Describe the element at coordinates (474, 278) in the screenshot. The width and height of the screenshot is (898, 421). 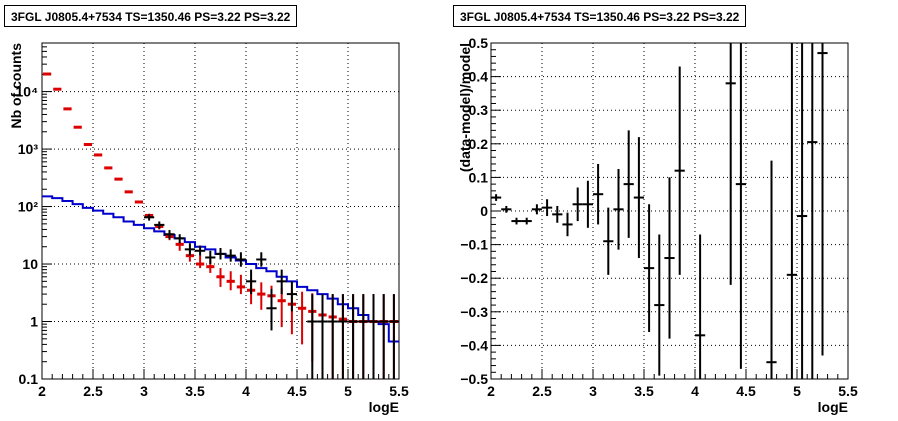
I see `y-tick-label: −0.2` at that location.